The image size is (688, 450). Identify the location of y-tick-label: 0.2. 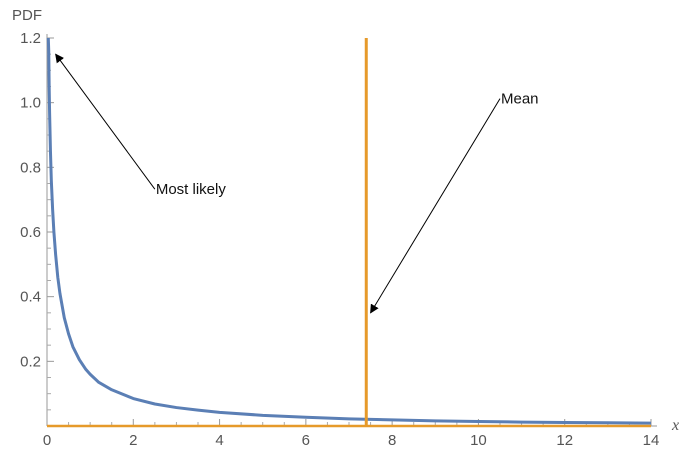
(30, 361).